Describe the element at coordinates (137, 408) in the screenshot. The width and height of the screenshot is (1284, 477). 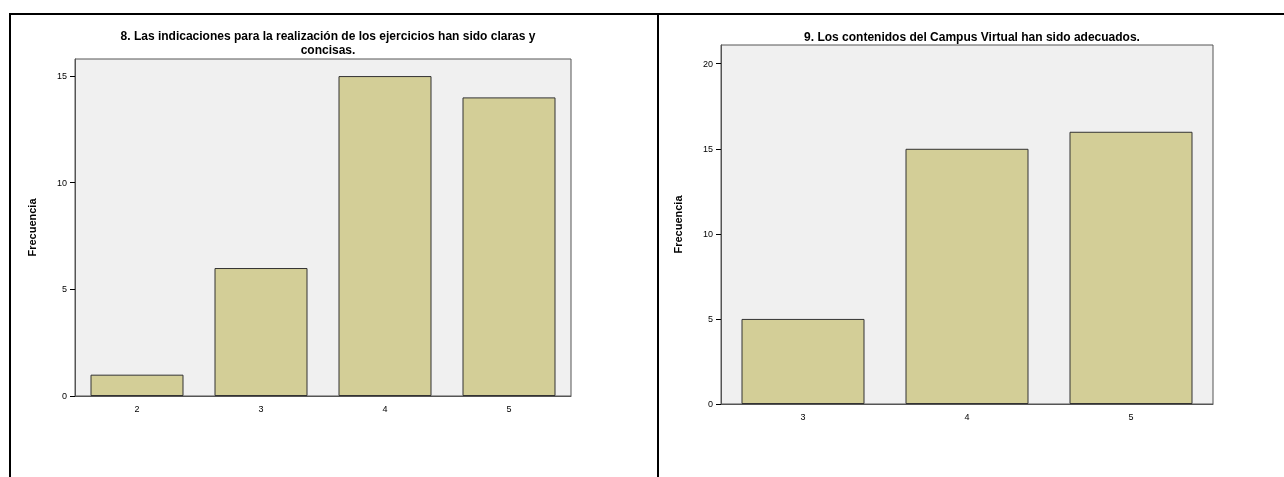
I see `x-tick-label: 2` at that location.